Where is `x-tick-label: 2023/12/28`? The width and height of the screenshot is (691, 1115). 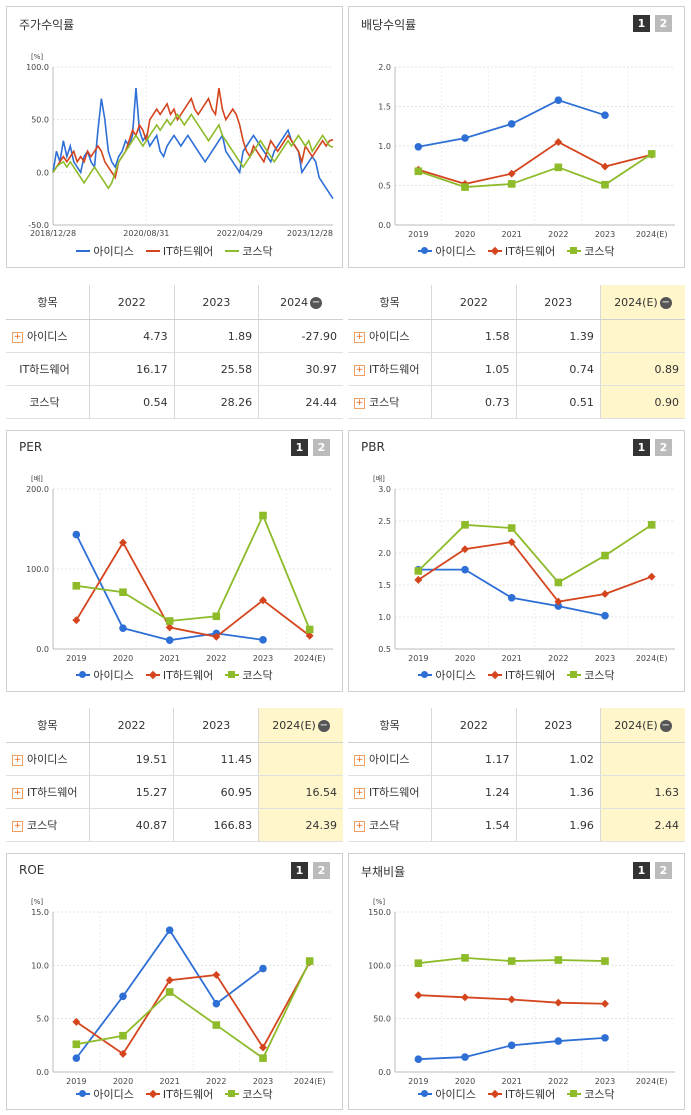 x-tick-label: 2023/12/28 is located at coordinates (310, 233).